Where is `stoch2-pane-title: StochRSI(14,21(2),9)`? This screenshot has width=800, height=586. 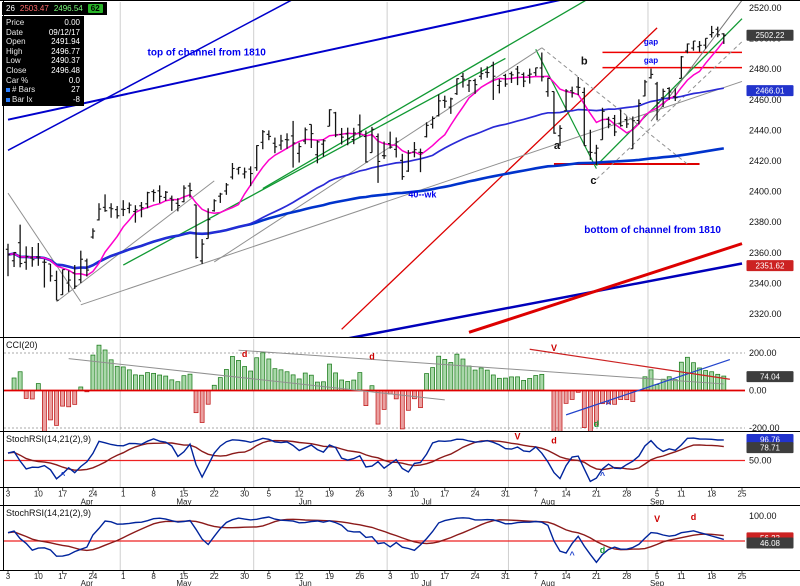
stoch2-pane-title: StochRSI(14,21(2),9) is located at coordinates (49, 513).